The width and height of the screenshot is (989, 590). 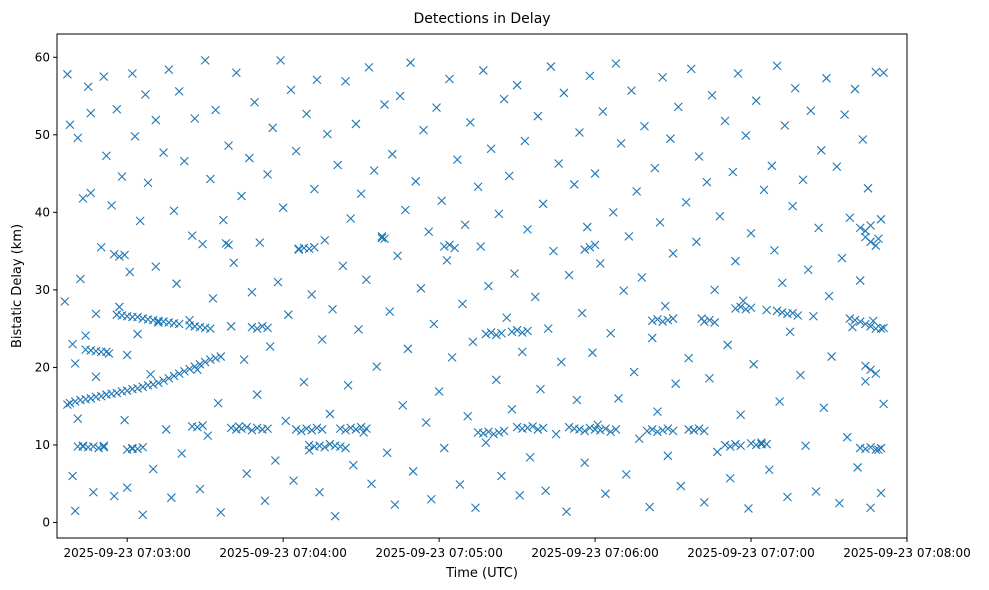 What do you see at coordinates (906, 553) in the screenshot?
I see `x-tick-label: 2025-09-23 07:08:00` at bounding box center [906, 553].